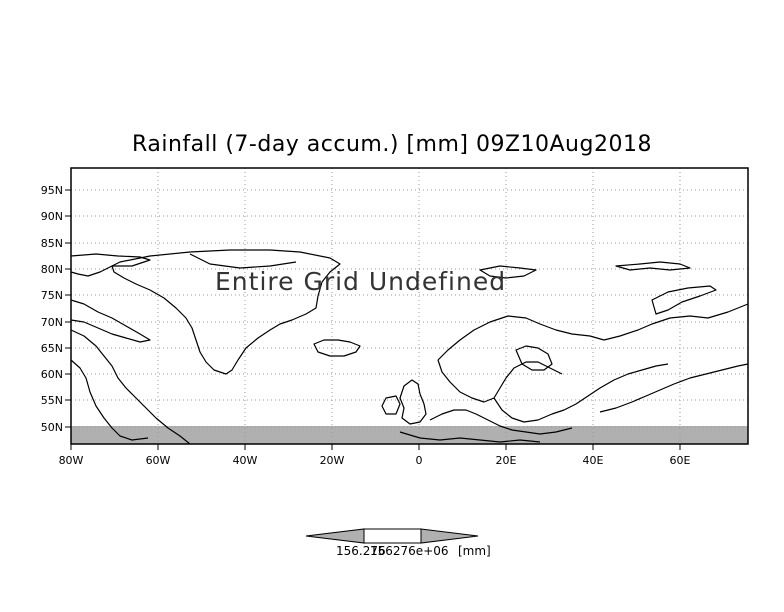  What do you see at coordinates (653, 266) in the screenshot?
I see `coast-franz-josef` at bounding box center [653, 266].